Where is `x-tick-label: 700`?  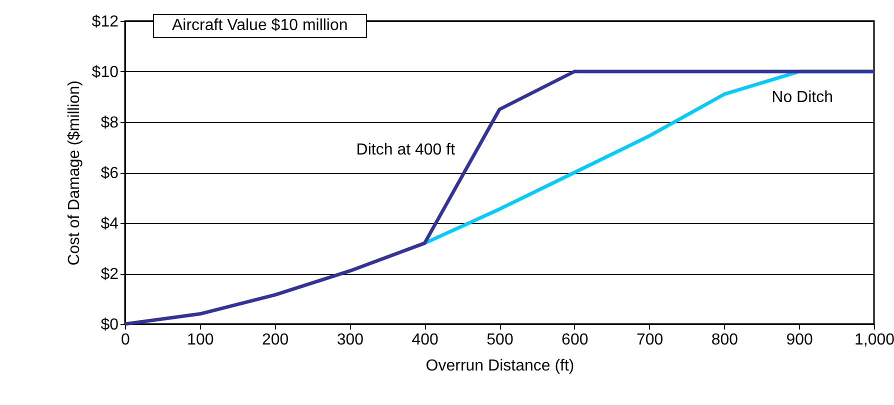 x-tick-label: 700 is located at coordinates (650, 340).